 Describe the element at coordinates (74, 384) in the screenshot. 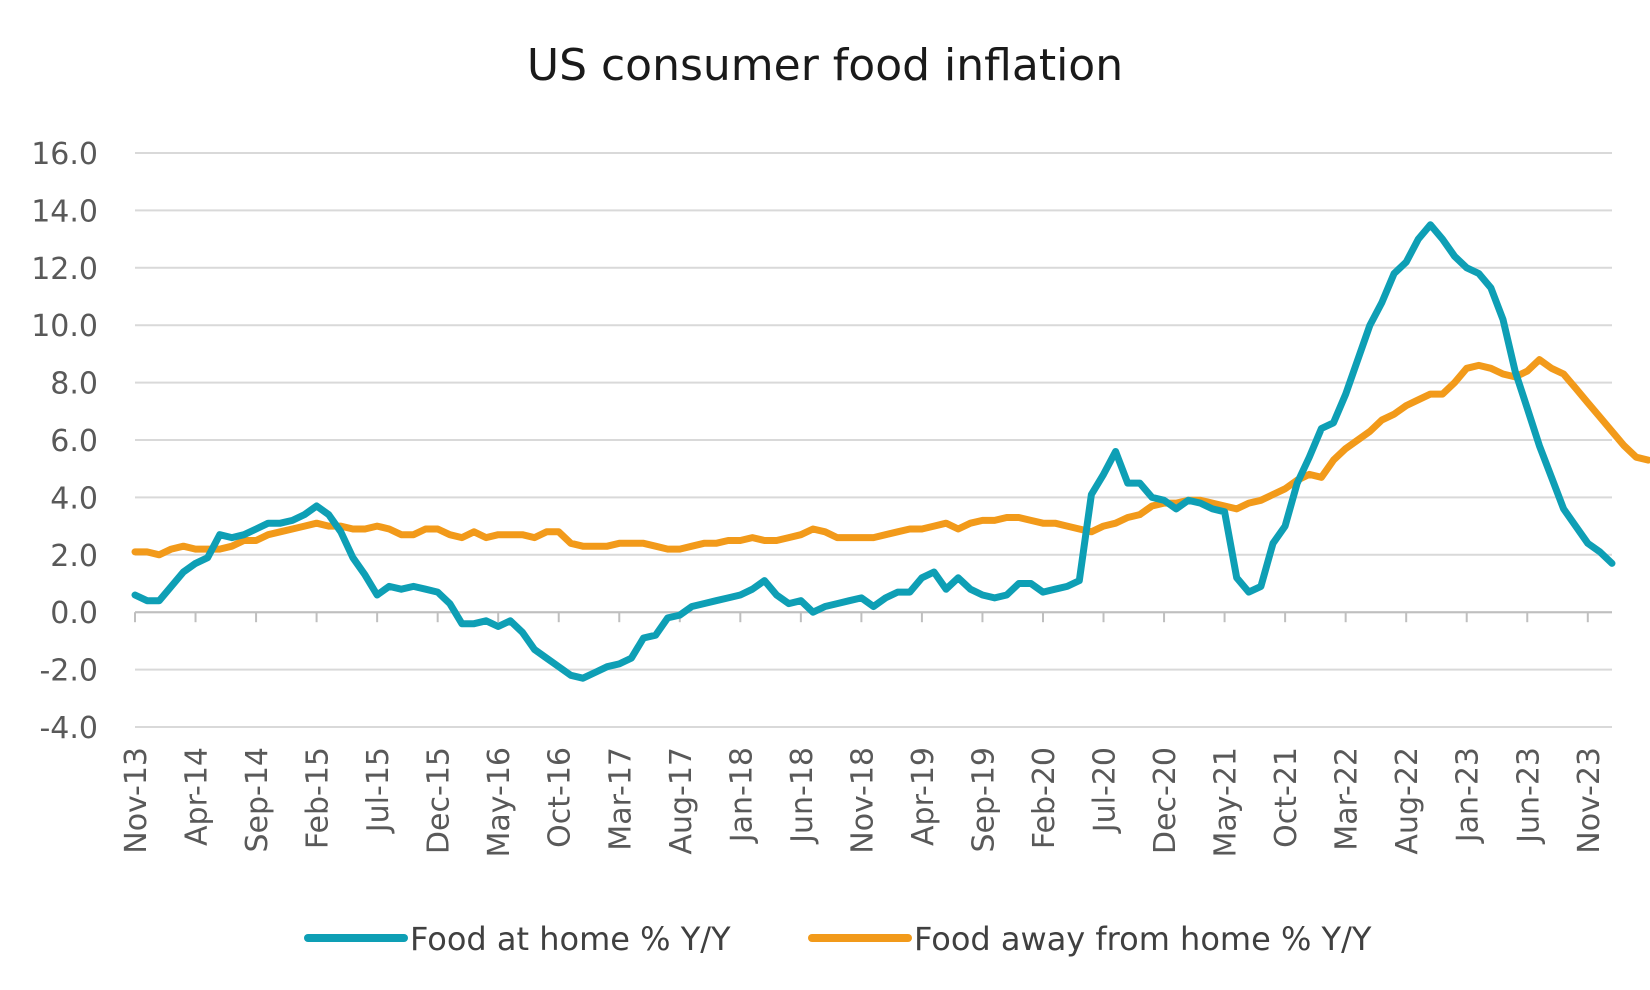

I see `y-tick-label: 8.0` at that location.